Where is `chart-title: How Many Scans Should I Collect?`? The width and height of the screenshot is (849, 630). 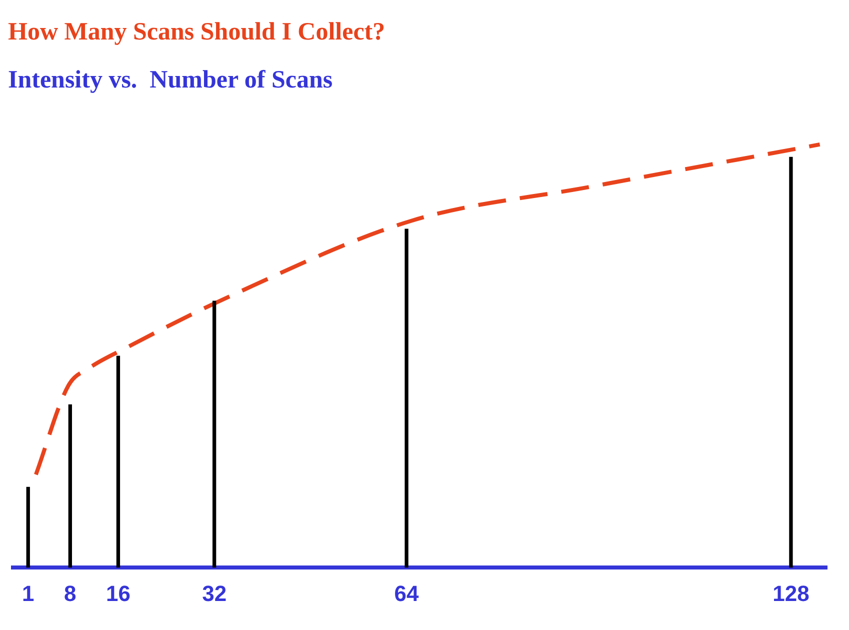 chart-title: How Many Scans Should I Collect? is located at coordinates (197, 32).